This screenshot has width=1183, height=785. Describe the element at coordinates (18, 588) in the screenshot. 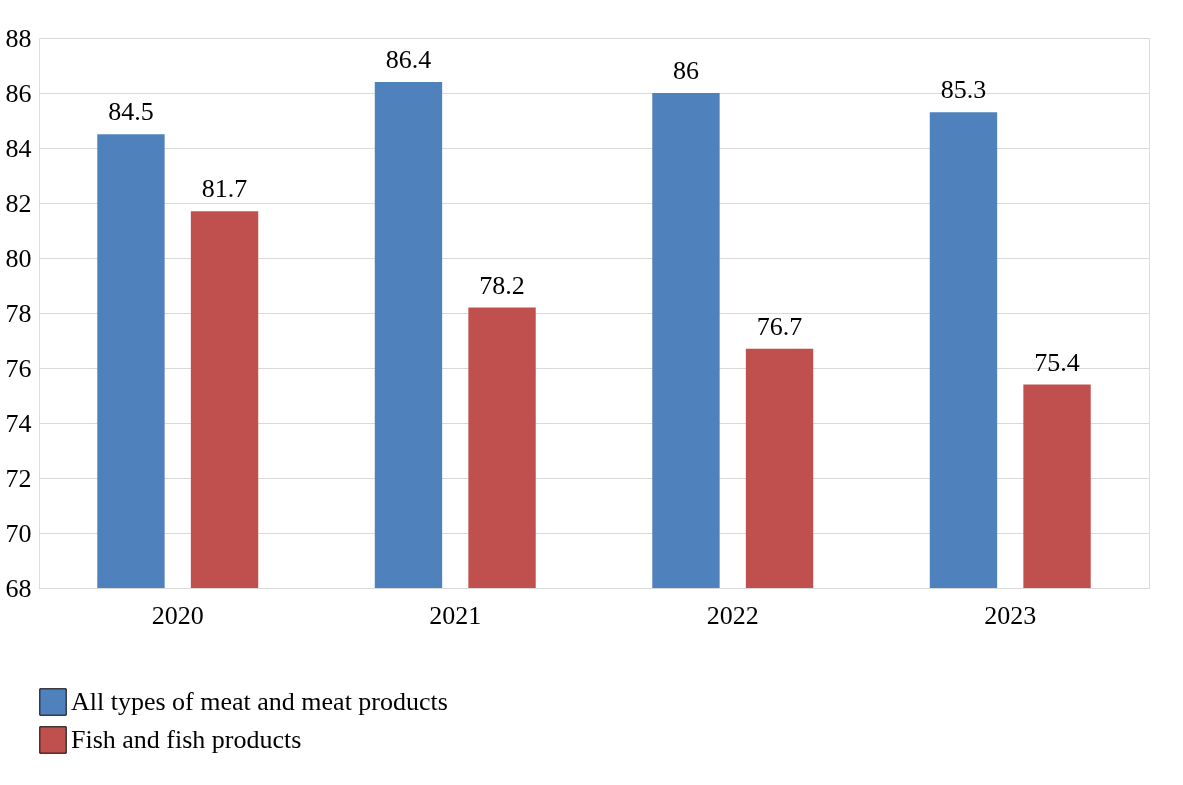

I see `y-tick-label: 68` at that location.